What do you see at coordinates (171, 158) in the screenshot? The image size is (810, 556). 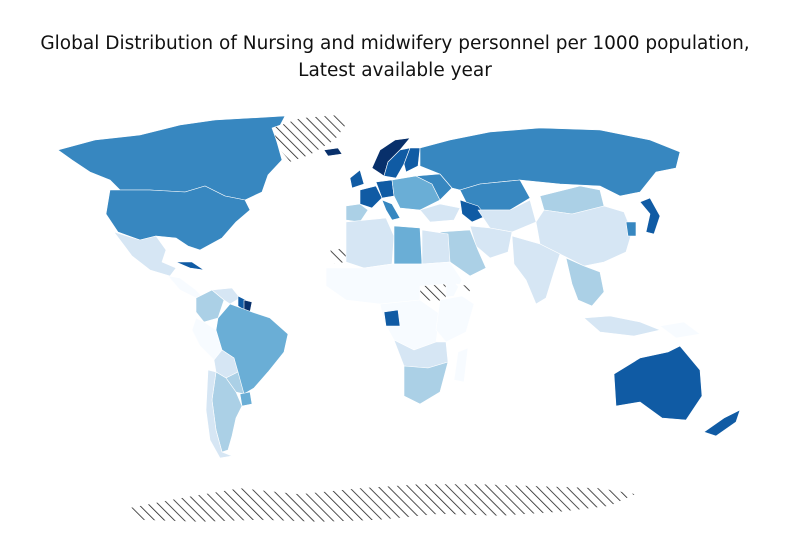 I see `region-canada` at bounding box center [171, 158].